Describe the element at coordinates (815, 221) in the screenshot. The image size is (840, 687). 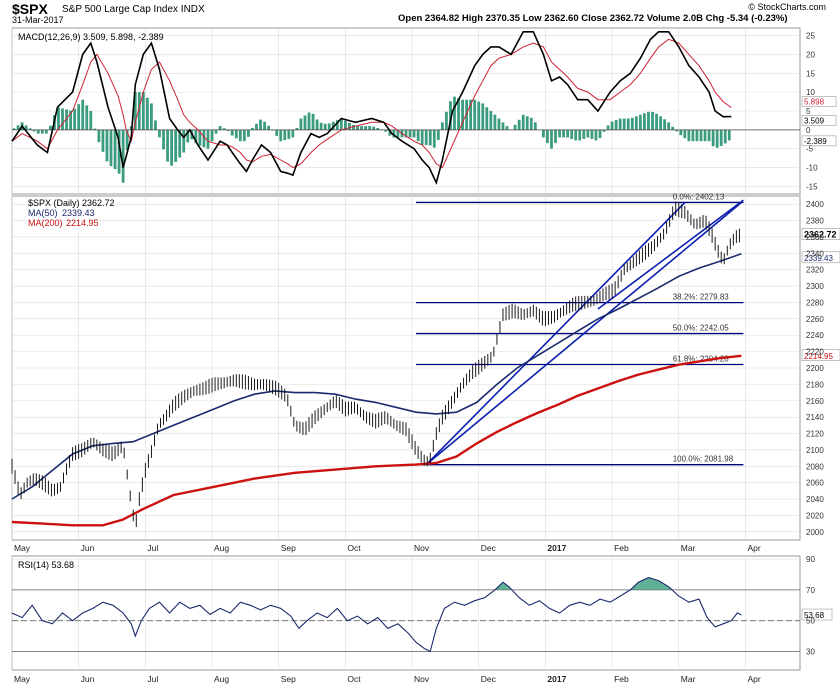
I see `y-tick-label: 2380` at that location.